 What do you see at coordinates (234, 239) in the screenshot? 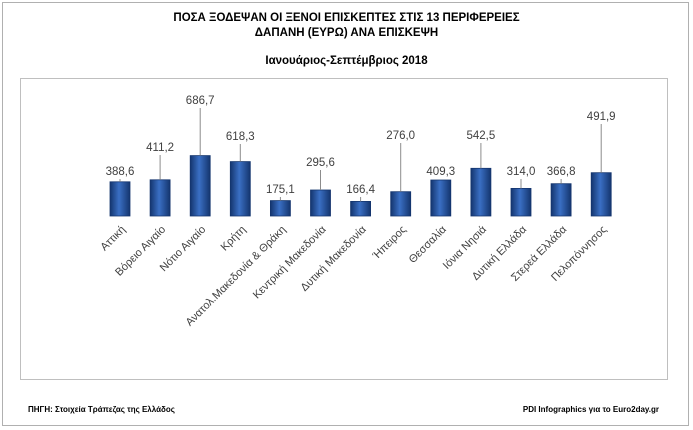
I see `category-label: Κρήτη` at bounding box center [234, 239].